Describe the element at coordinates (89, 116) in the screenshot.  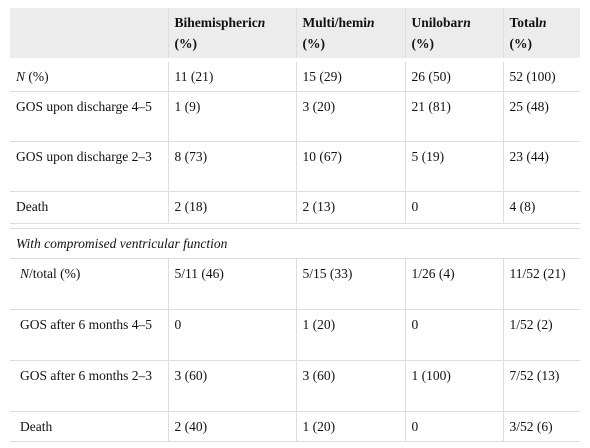
I see `table-cell: GOS upon discharge 4–5` at that location.